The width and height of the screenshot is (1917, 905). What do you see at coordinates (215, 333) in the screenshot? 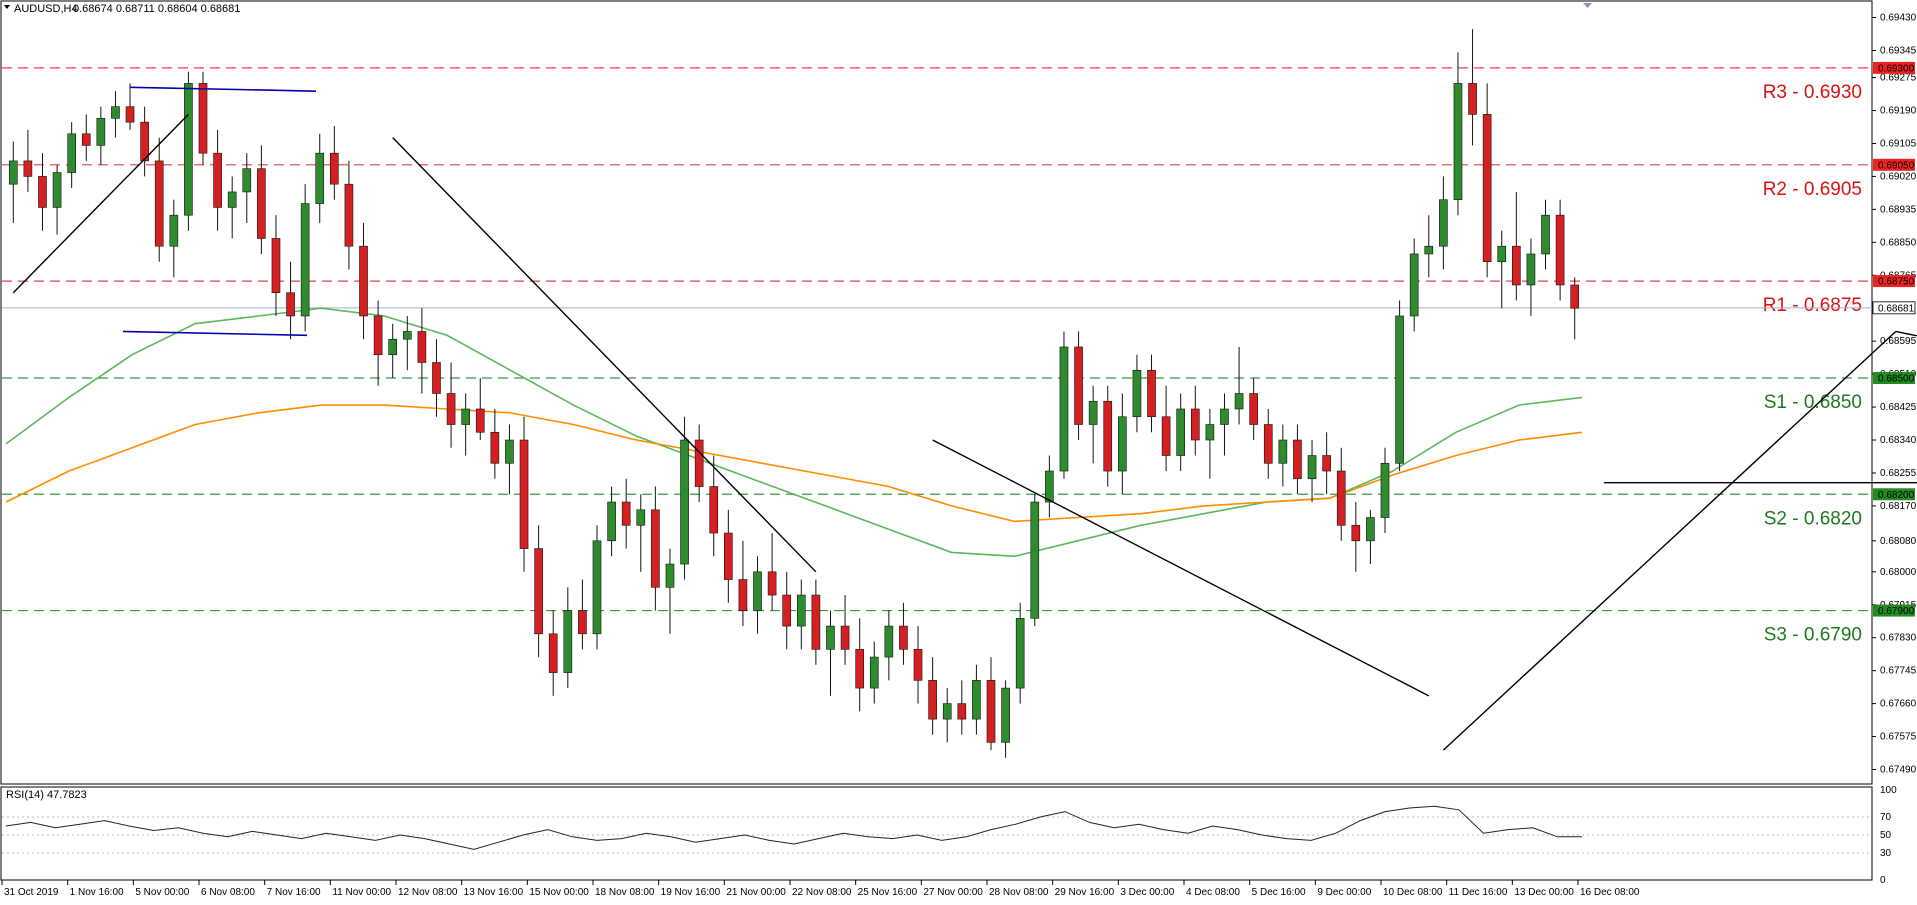
I see `range-bottom-line` at bounding box center [215, 333].